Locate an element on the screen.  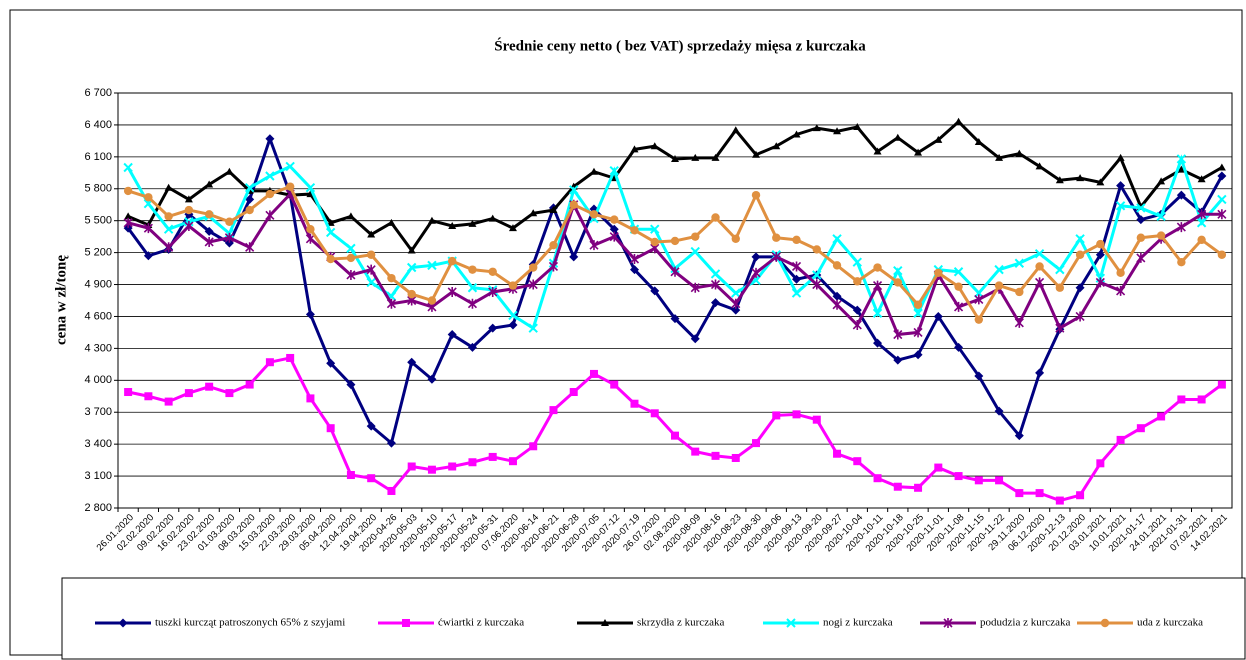
y-tick-label: 4 900 is located at coordinates (98, 284).